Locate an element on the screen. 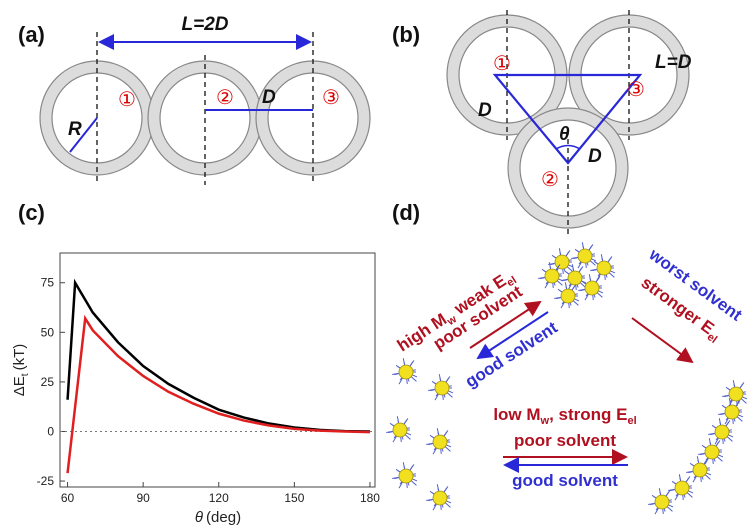 The image size is (750, 529). x-label-unit: (deg) is located at coordinates (223, 517).